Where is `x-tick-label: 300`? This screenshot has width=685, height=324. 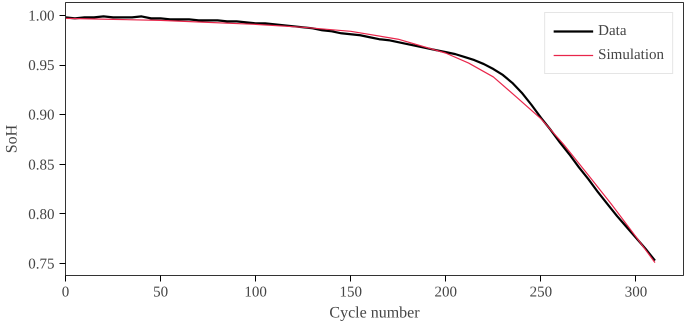 x-tick-label: 300 is located at coordinates (636, 292).